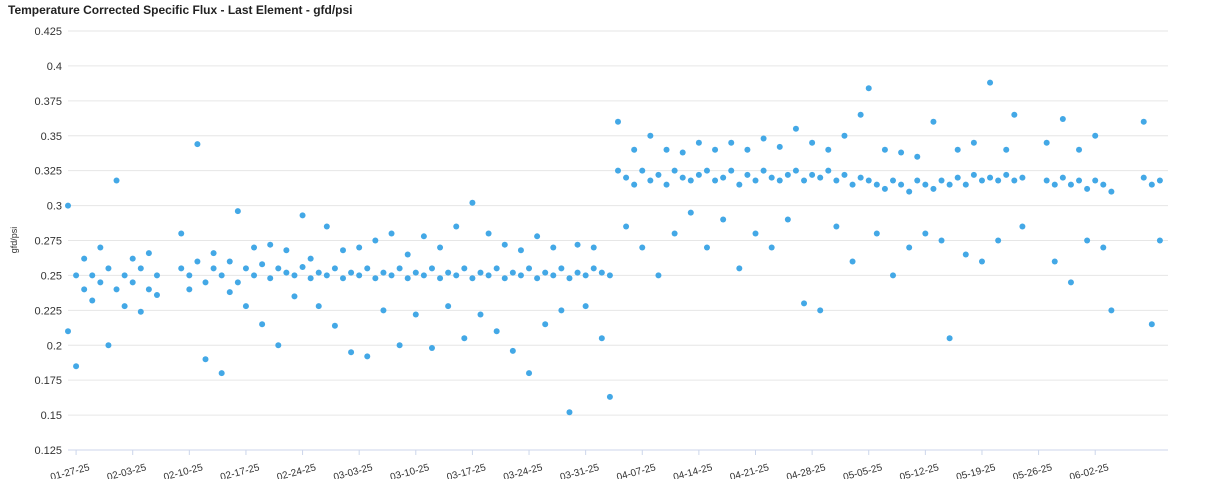 The image size is (1230, 479). What do you see at coordinates (48, 381) in the screenshot?
I see `y-tick-label: 0.175` at bounding box center [48, 381].